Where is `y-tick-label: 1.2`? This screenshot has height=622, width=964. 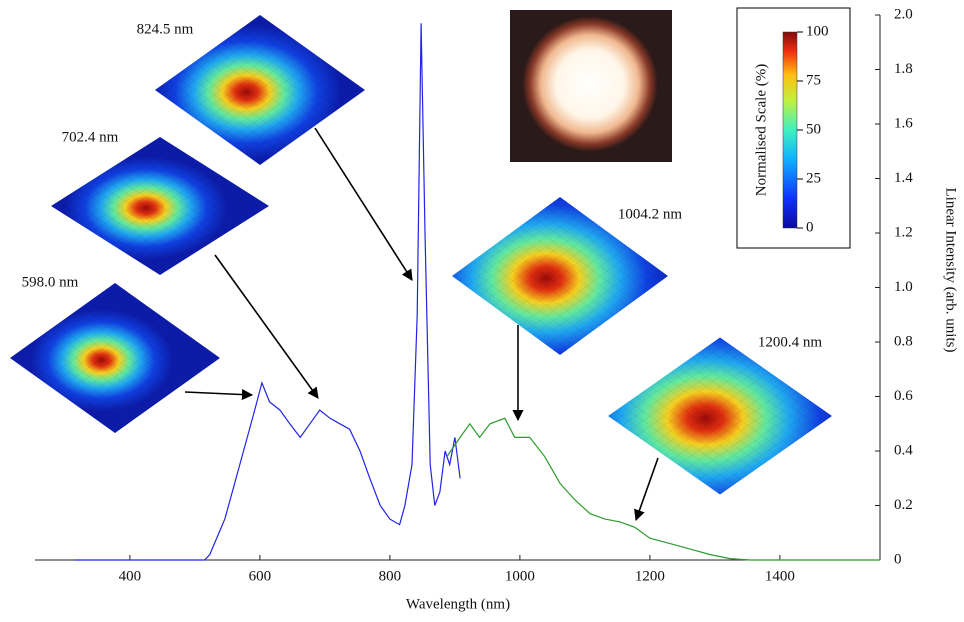 y-tick-label: 1.2 is located at coordinates (903, 232).